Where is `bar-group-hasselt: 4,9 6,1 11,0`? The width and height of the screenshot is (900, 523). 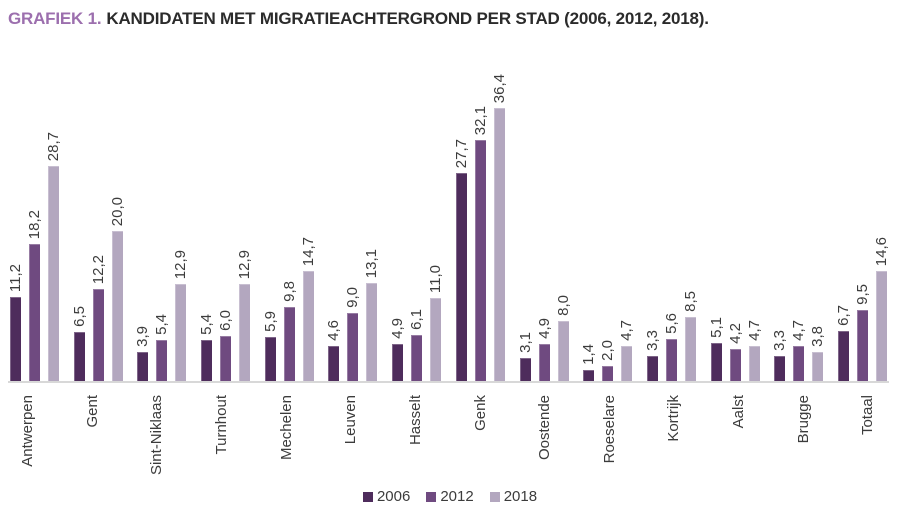 bar-group-hasselt: 4,9 6,1 11,0 is located at coordinates (416, 323).